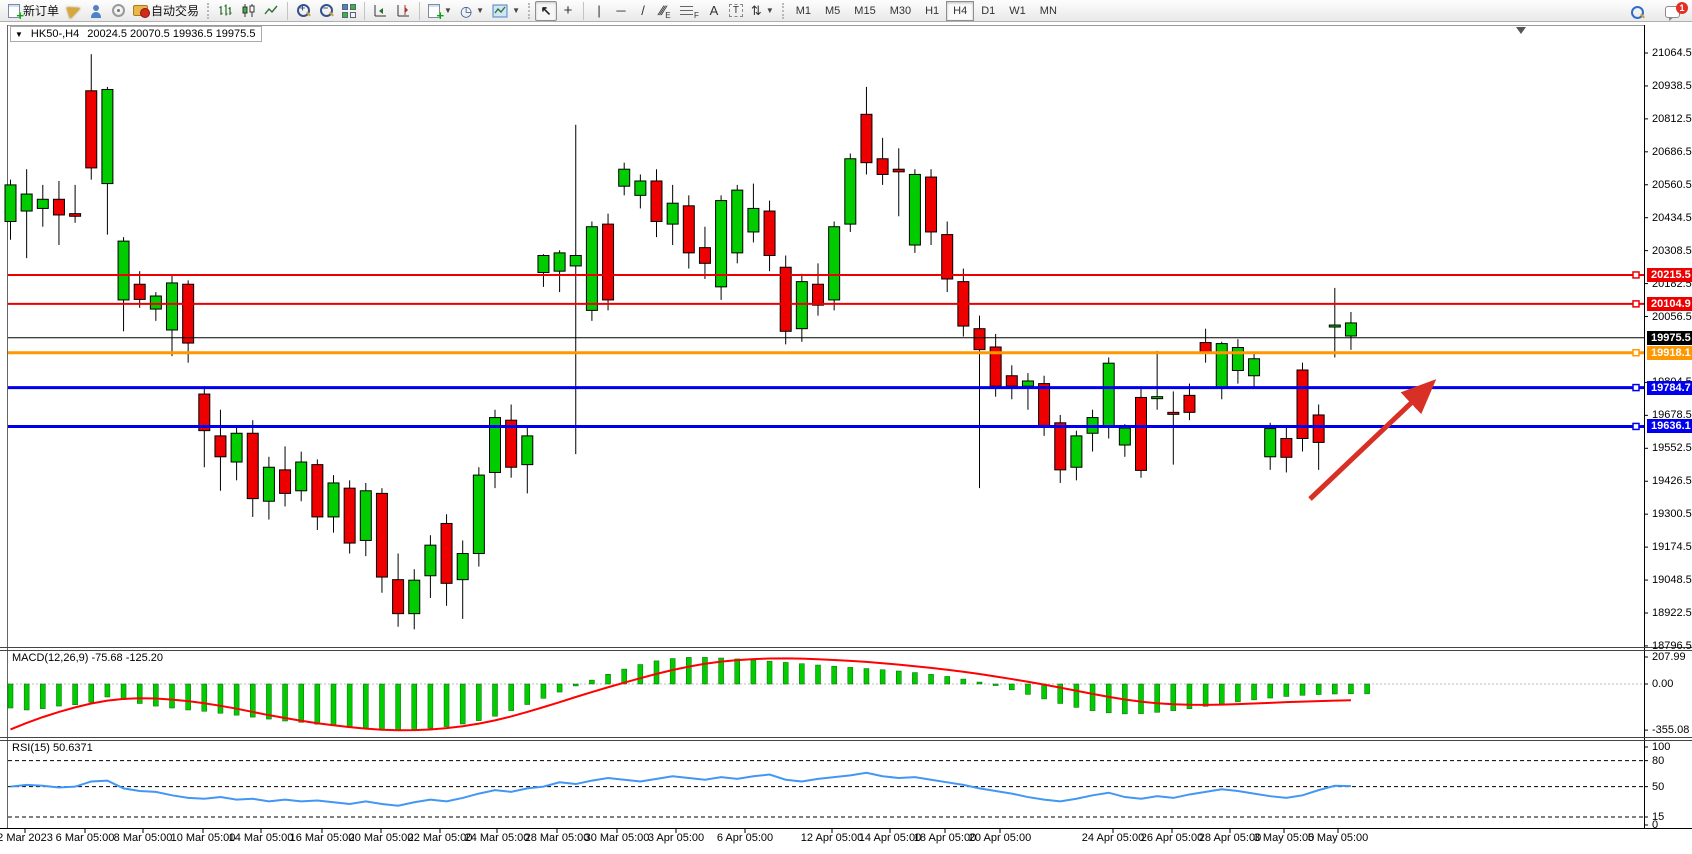 The height and width of the screenshot is (854, 1692). Describe the element at coordinates (380, 11) in the screenshot. I see `auto-scroll-button` at that location.